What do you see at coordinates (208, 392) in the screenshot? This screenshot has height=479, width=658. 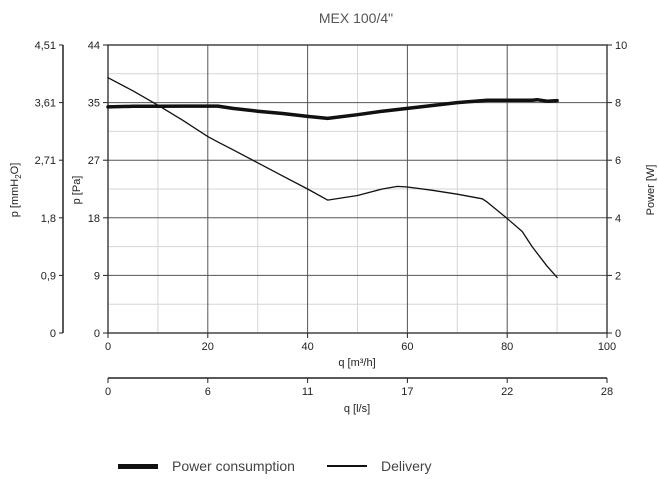 I see `x-secondary-tick-label: 6` at bounding box center [208, 392].